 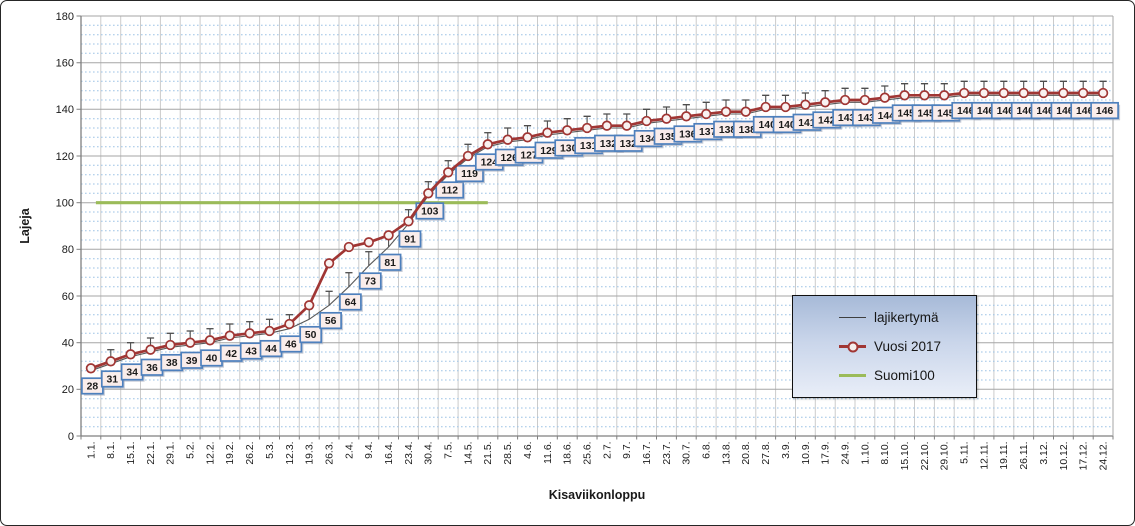 I want to click on data-label-value: 43, so click(x=251, y=352).